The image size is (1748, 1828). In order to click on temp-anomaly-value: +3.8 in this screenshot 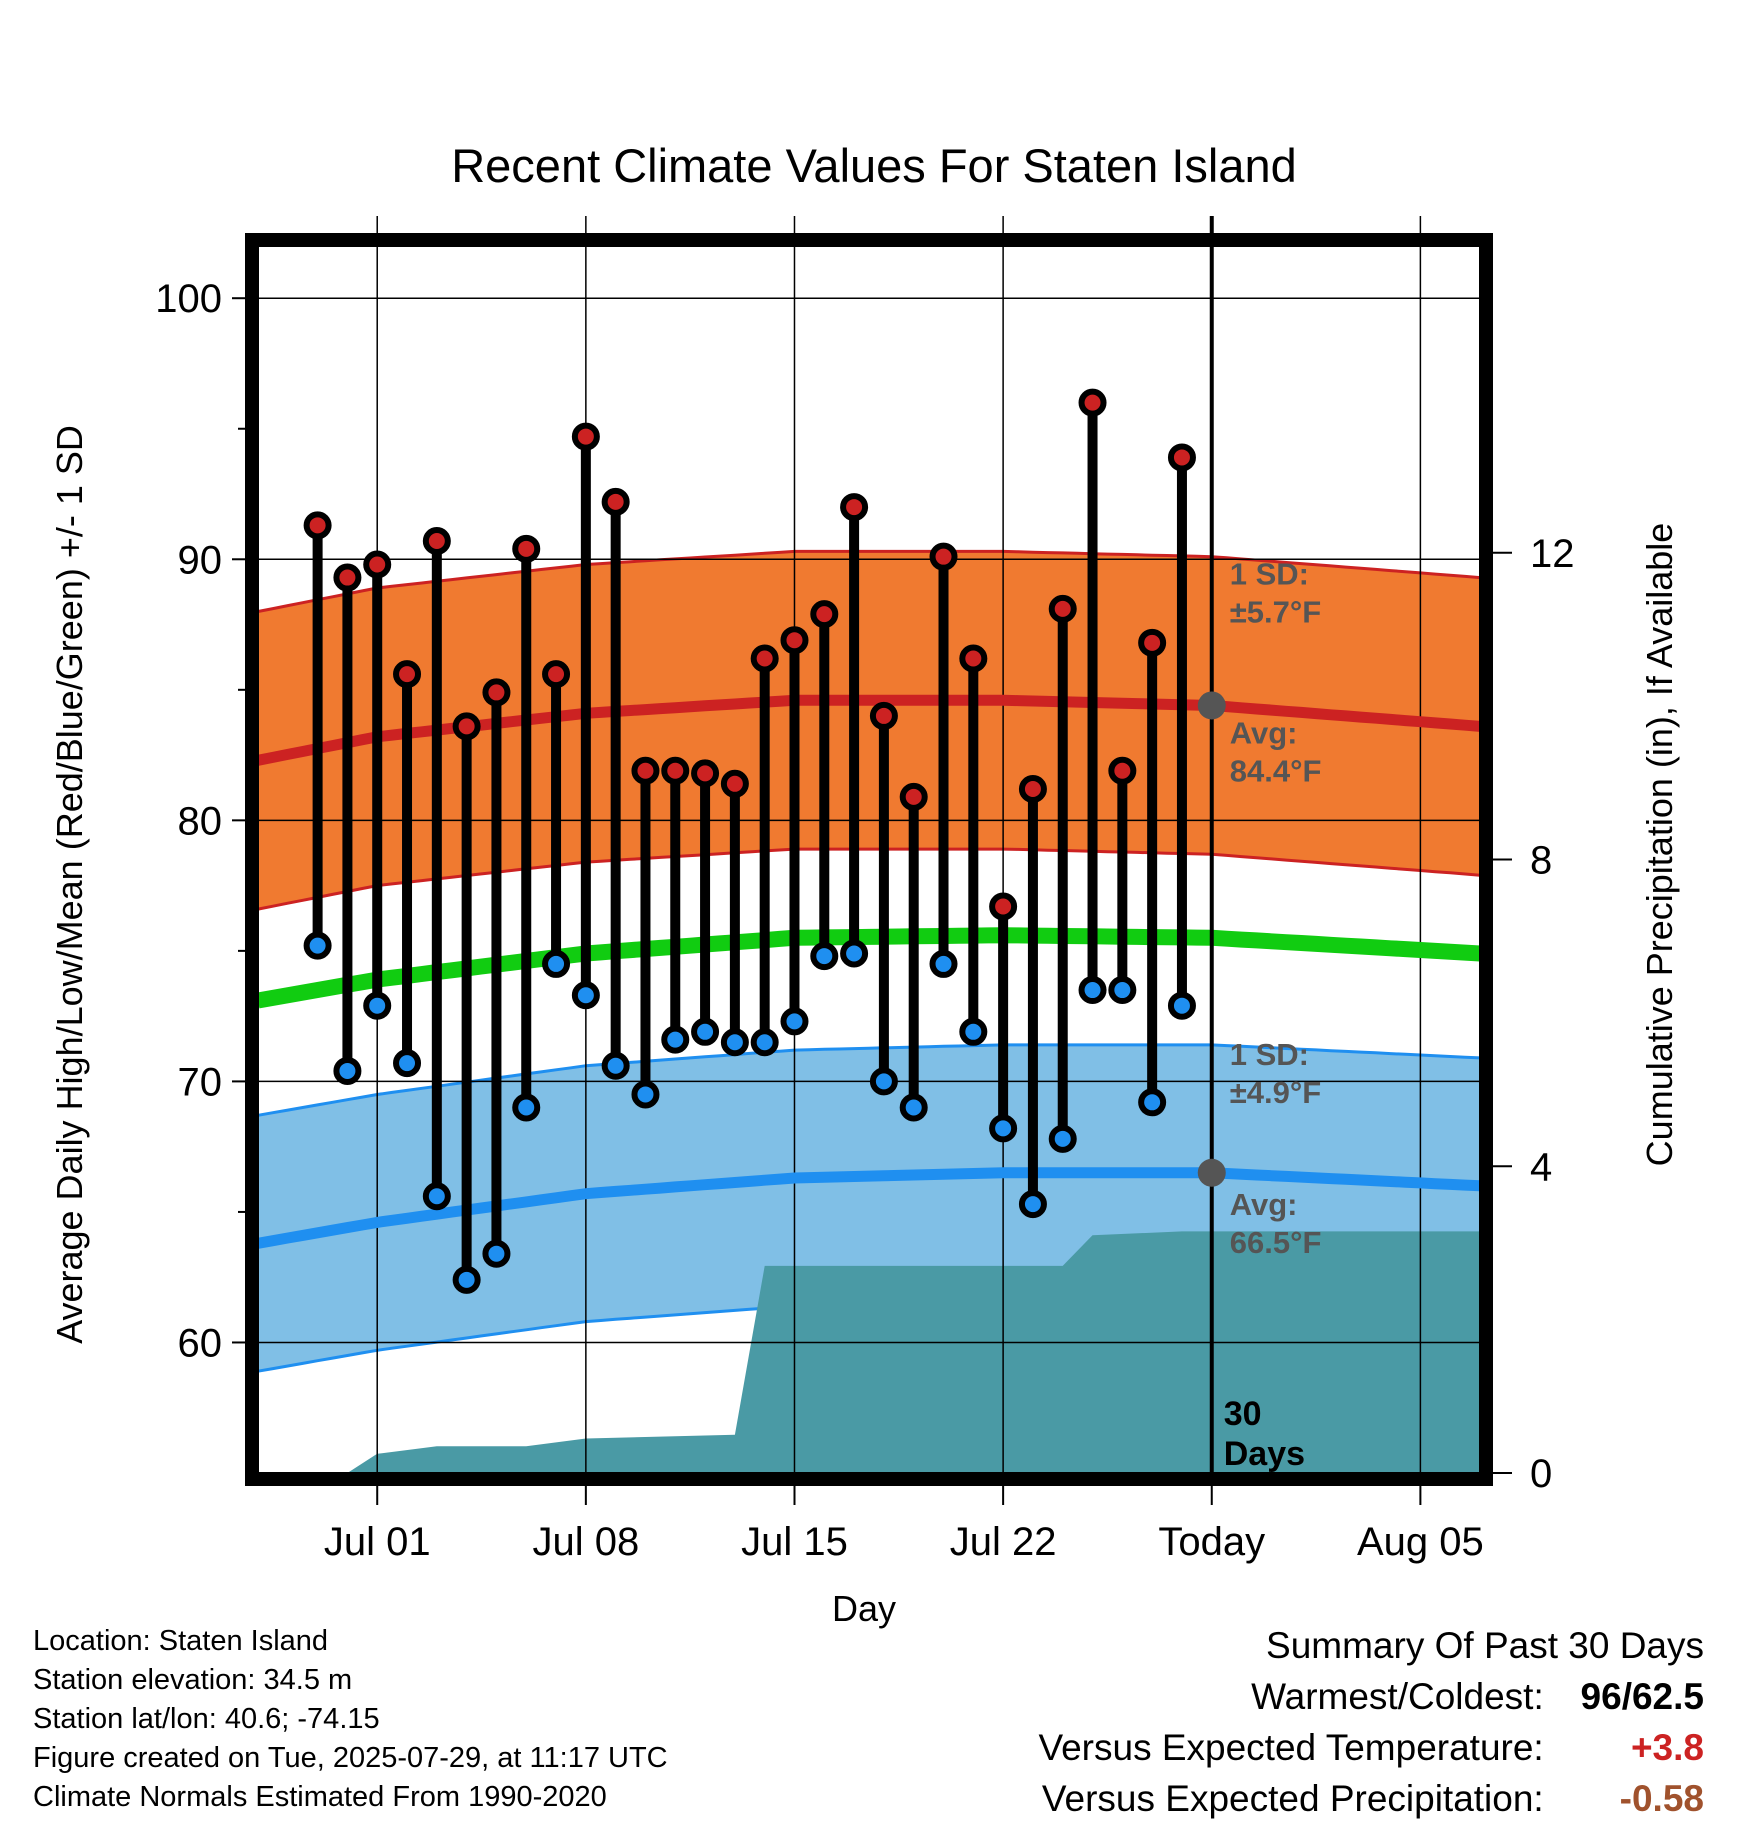, I will do `click(1667, 1747)`.